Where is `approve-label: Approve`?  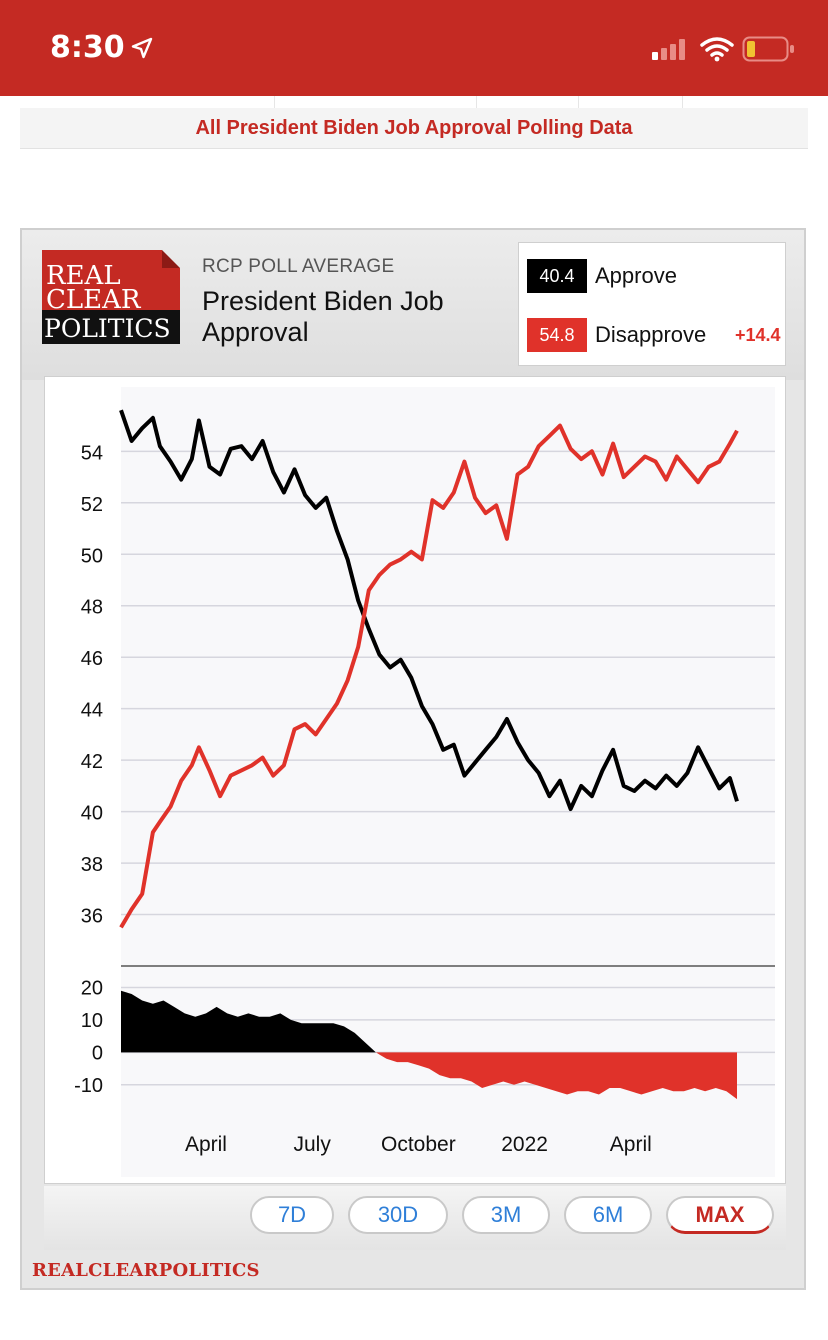 approve-label: Approve is located at coordinates (636, 275).